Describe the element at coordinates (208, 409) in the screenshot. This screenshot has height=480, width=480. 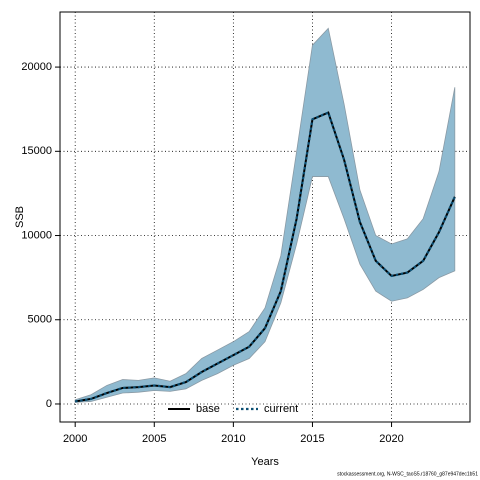
I see `legend-label: base` at that location.